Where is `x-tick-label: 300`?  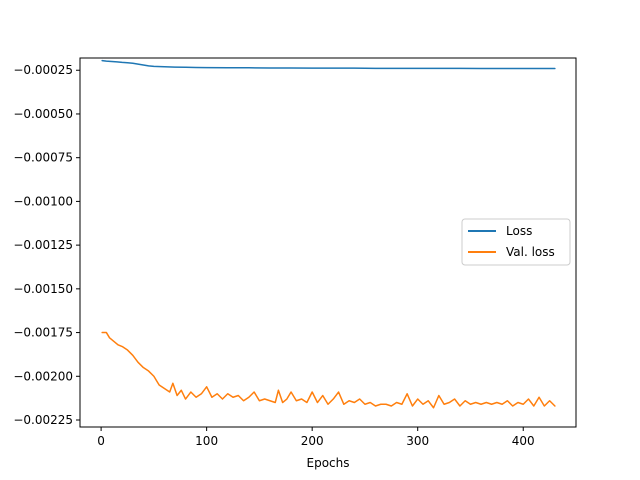
x-tick-label: 300 is located at coordinates (417, 441).